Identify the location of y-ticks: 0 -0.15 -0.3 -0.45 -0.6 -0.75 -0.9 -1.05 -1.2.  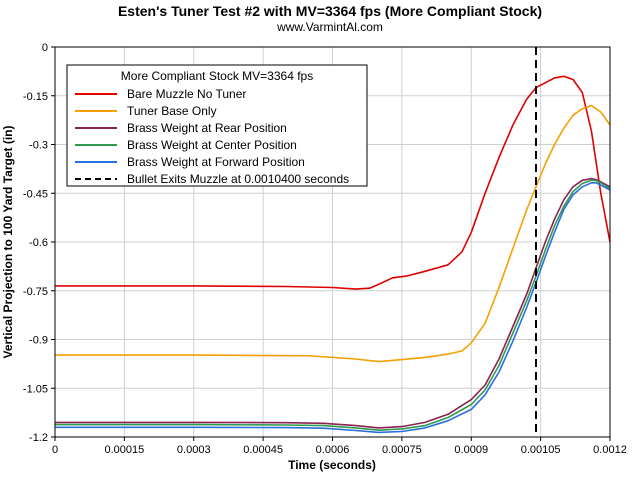
(39, 243).